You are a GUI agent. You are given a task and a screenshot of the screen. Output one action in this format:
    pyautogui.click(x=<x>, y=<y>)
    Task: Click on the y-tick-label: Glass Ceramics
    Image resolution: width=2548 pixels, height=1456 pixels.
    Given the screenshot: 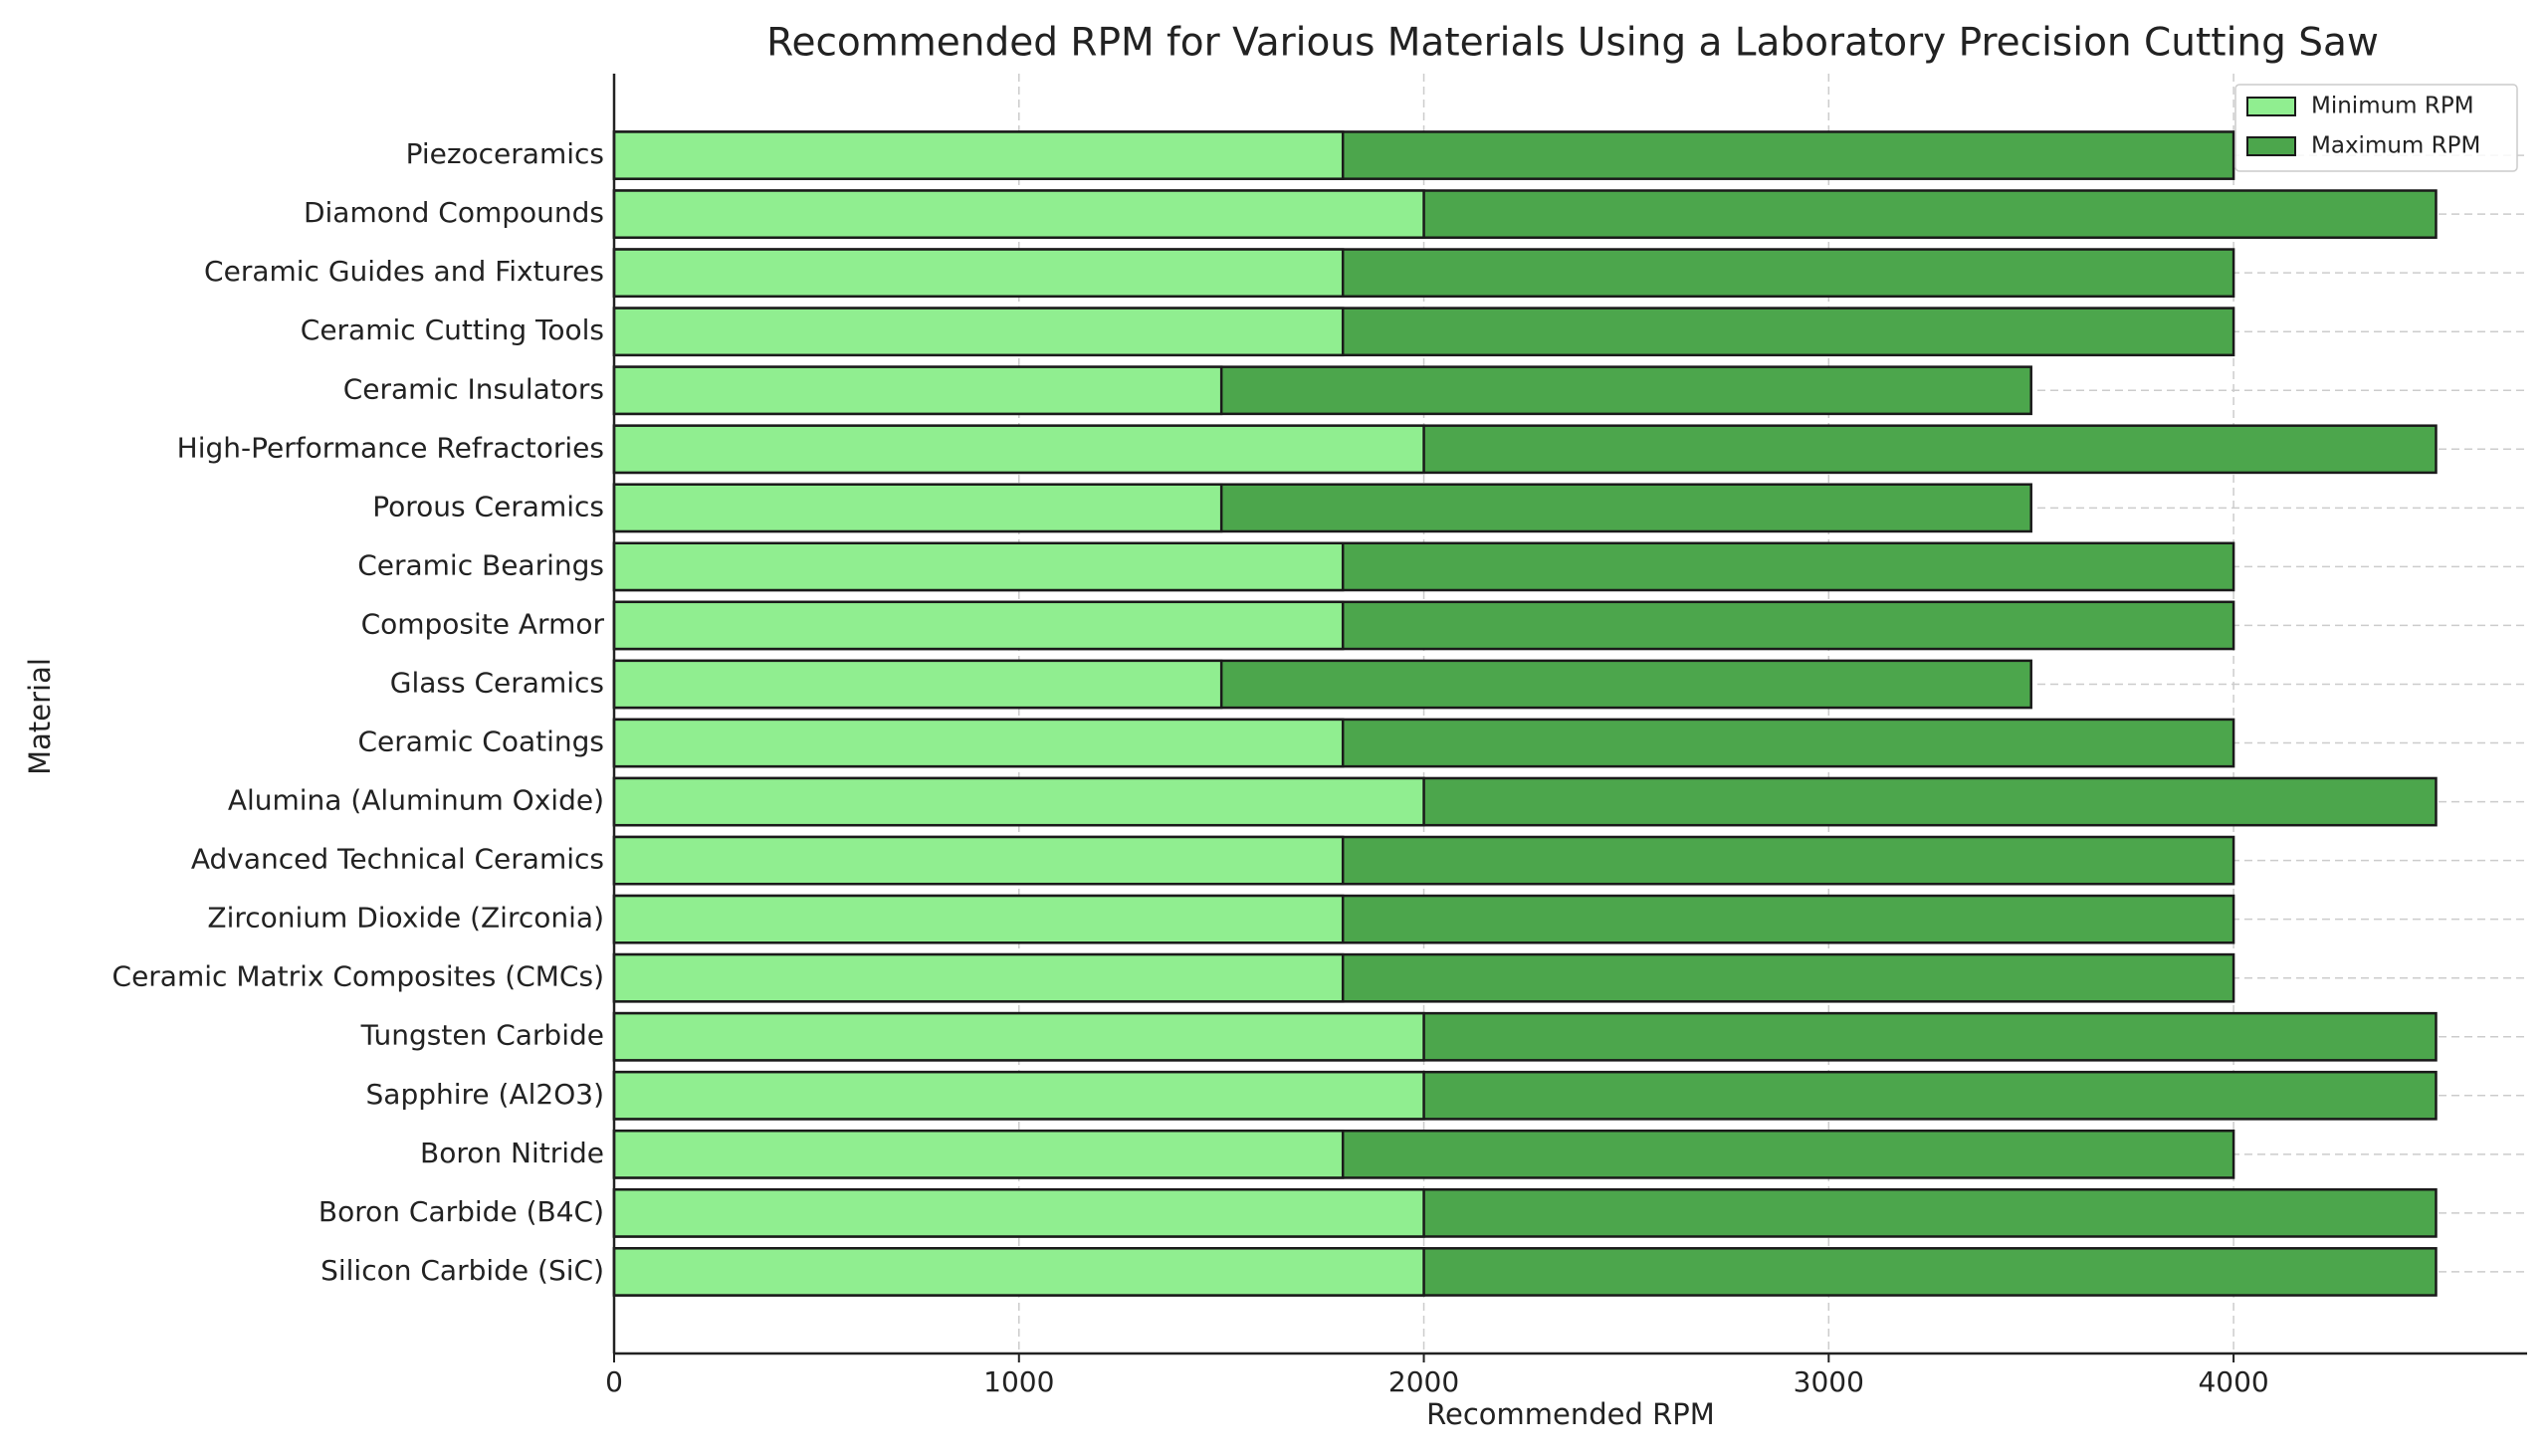 What is the action you would take?
    pyautogui.click(x=497, y=682)
    